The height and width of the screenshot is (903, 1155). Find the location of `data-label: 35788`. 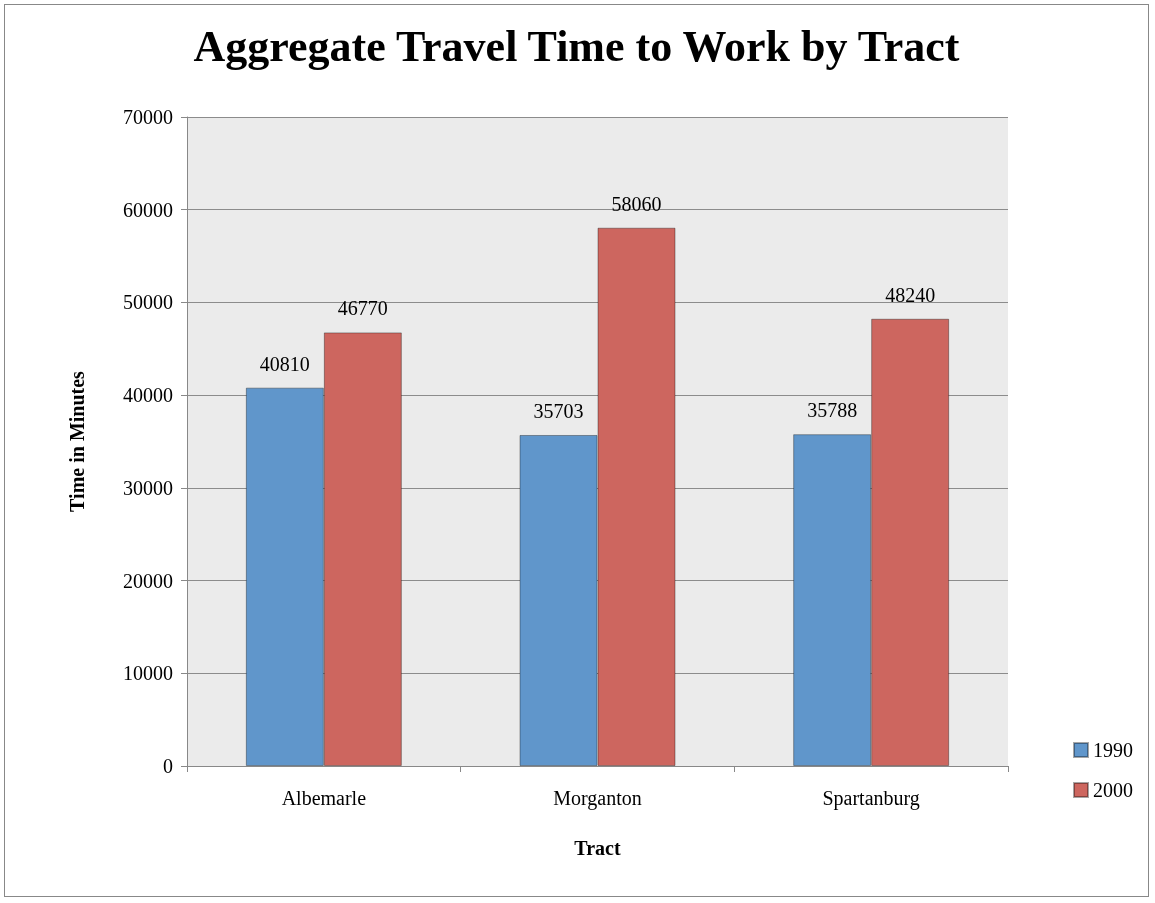

data-label: 35788 is located at coordinates (832, 410).